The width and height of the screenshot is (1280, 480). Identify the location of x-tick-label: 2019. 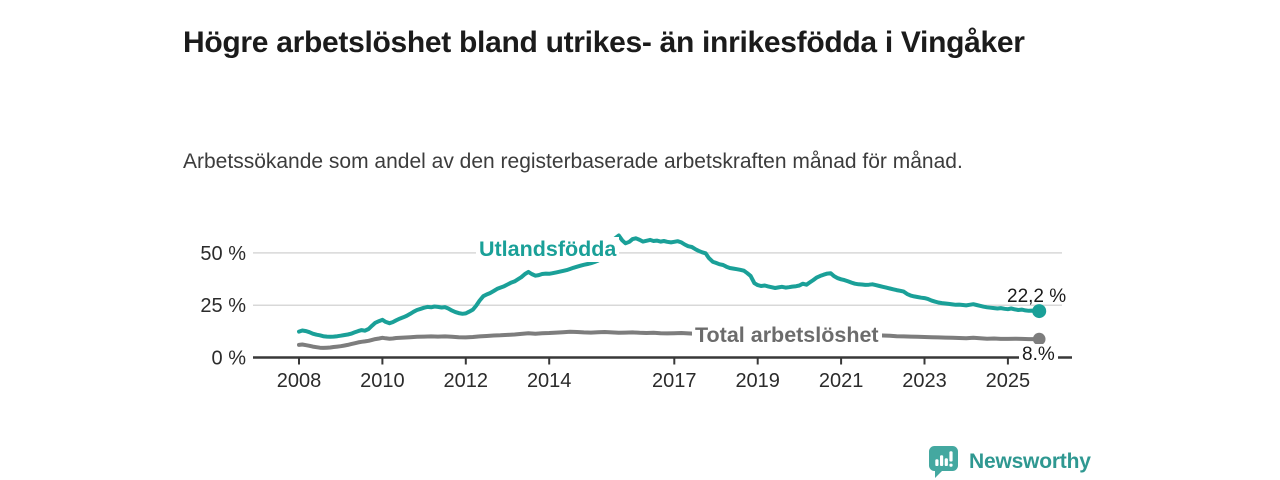
(757, 381).